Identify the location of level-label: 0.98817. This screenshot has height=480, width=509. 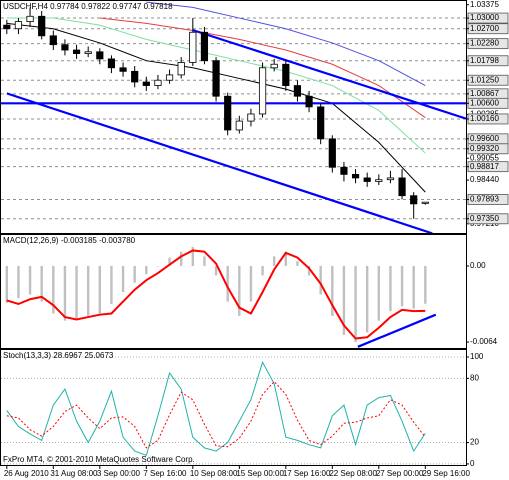
(484, 166).